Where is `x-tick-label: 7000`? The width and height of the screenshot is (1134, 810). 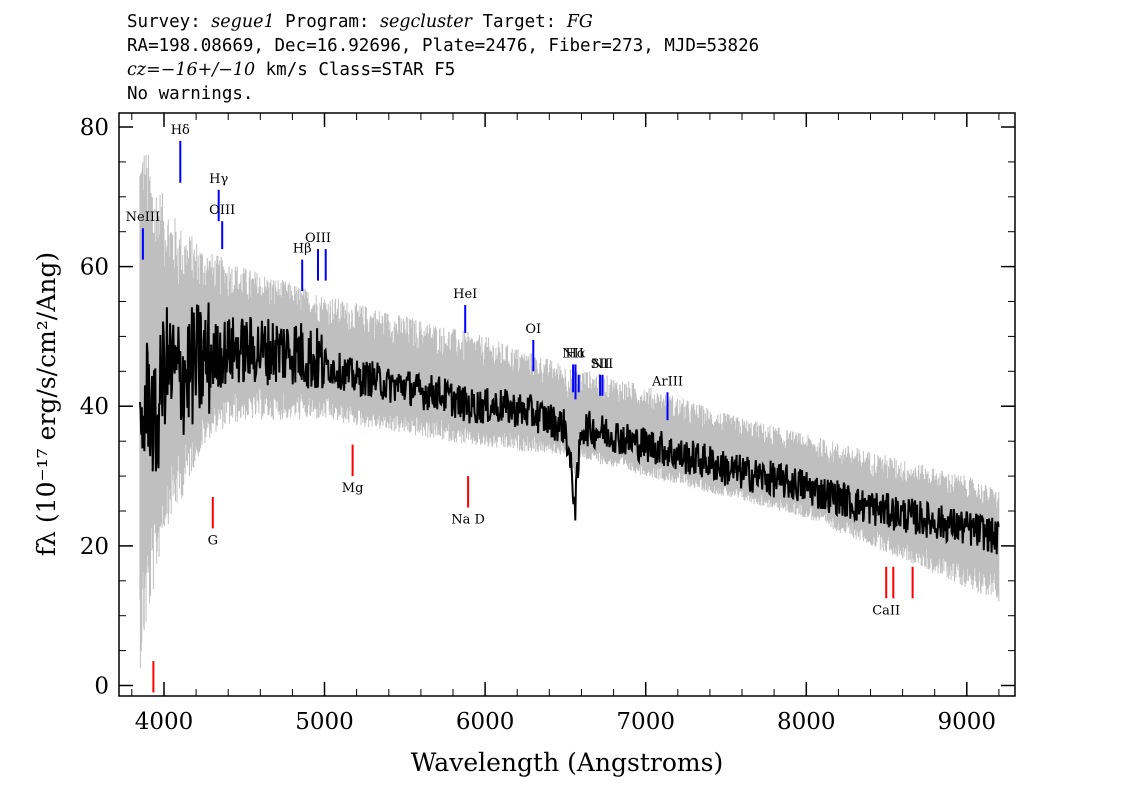
x-tick-label: 7000 is located at coordinates (645, 722).